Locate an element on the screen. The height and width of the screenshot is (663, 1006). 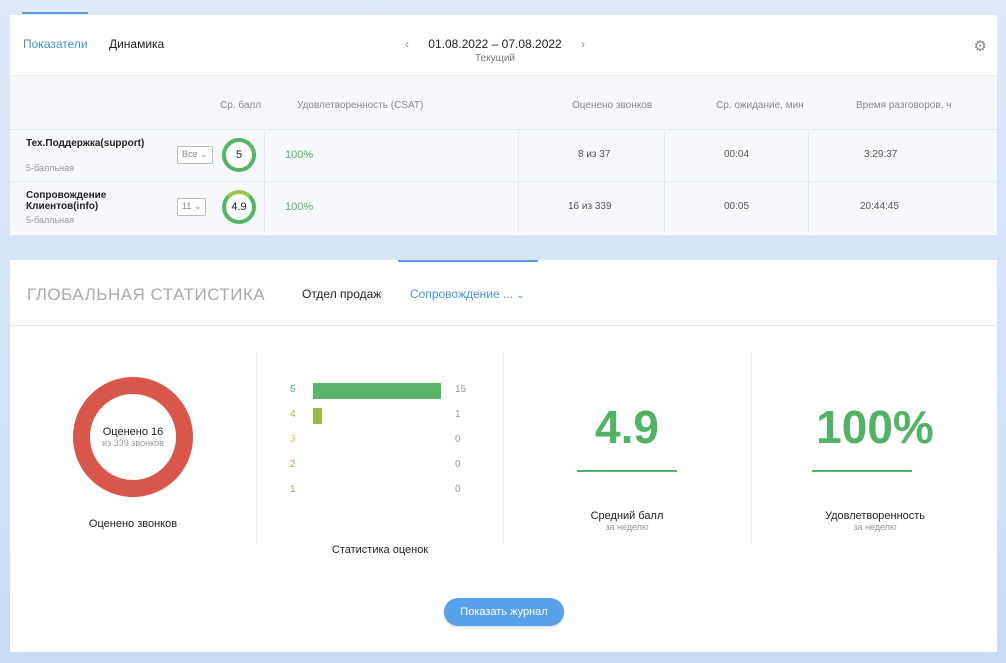
tab-indicators: Показатели is located at coordinates (55, 44).